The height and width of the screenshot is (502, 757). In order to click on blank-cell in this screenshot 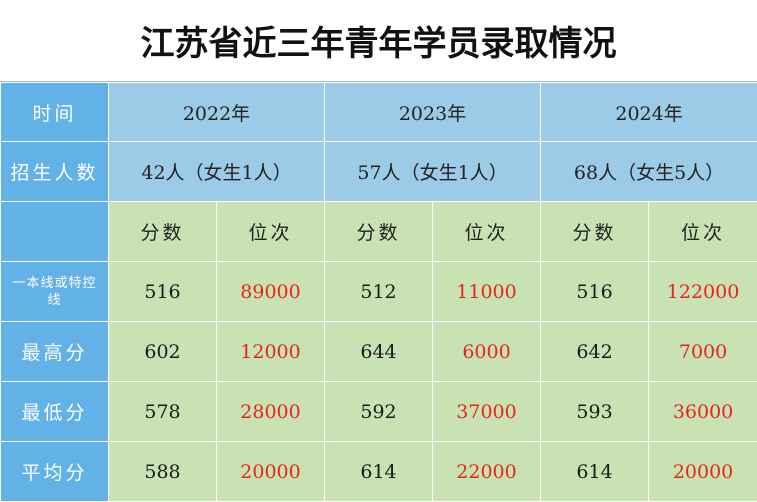, I will do `click(55, 232)`.